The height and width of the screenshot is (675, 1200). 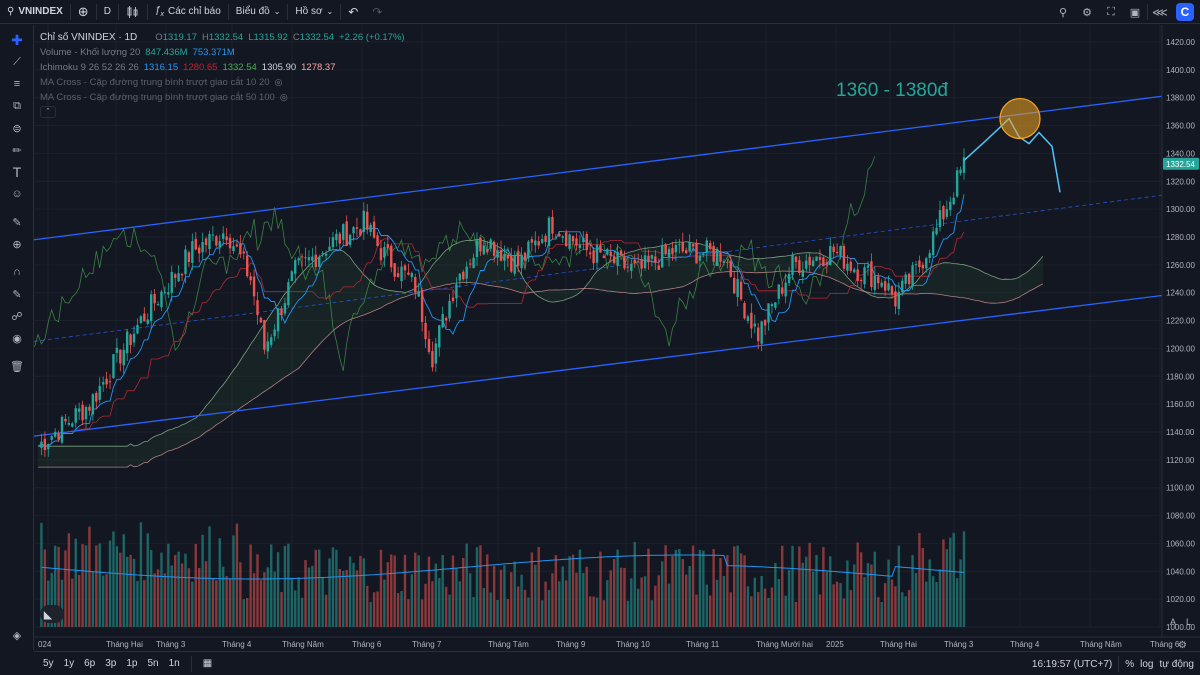 What do you see at coordinates (17, 294) in the screenshot?
I see `lock-drawing-tool: ✎` at bounding box center [17, 294].